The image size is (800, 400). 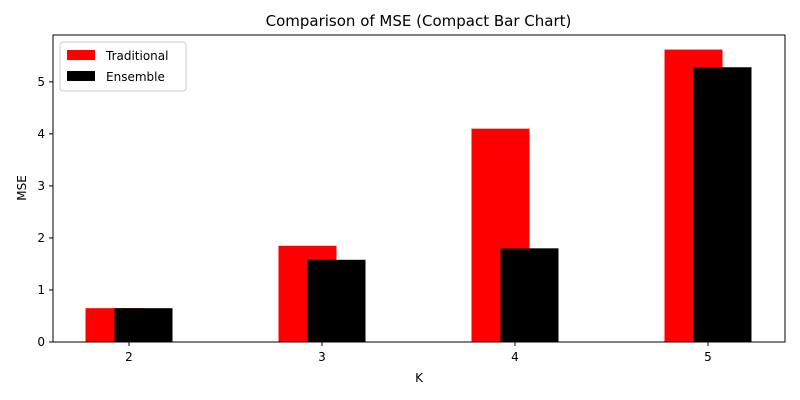 What do you see at coordinates (129, 357) in the screenshot?
I see `x-tick-label: 2` at bounding box center [129, 357].